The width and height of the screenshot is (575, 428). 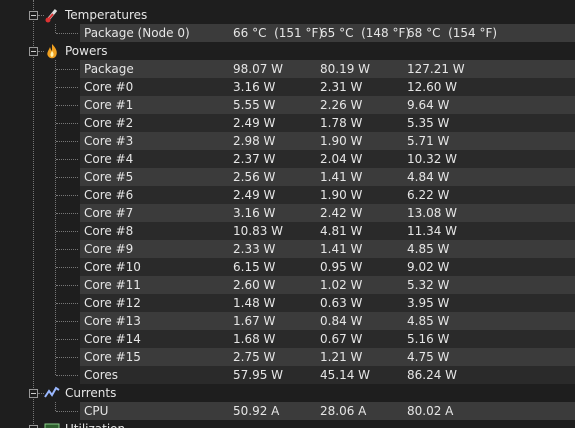 I want to click on sensor-row: Package 98.07 W 80.19 W 127.21 W, so click(x=327, y=69).